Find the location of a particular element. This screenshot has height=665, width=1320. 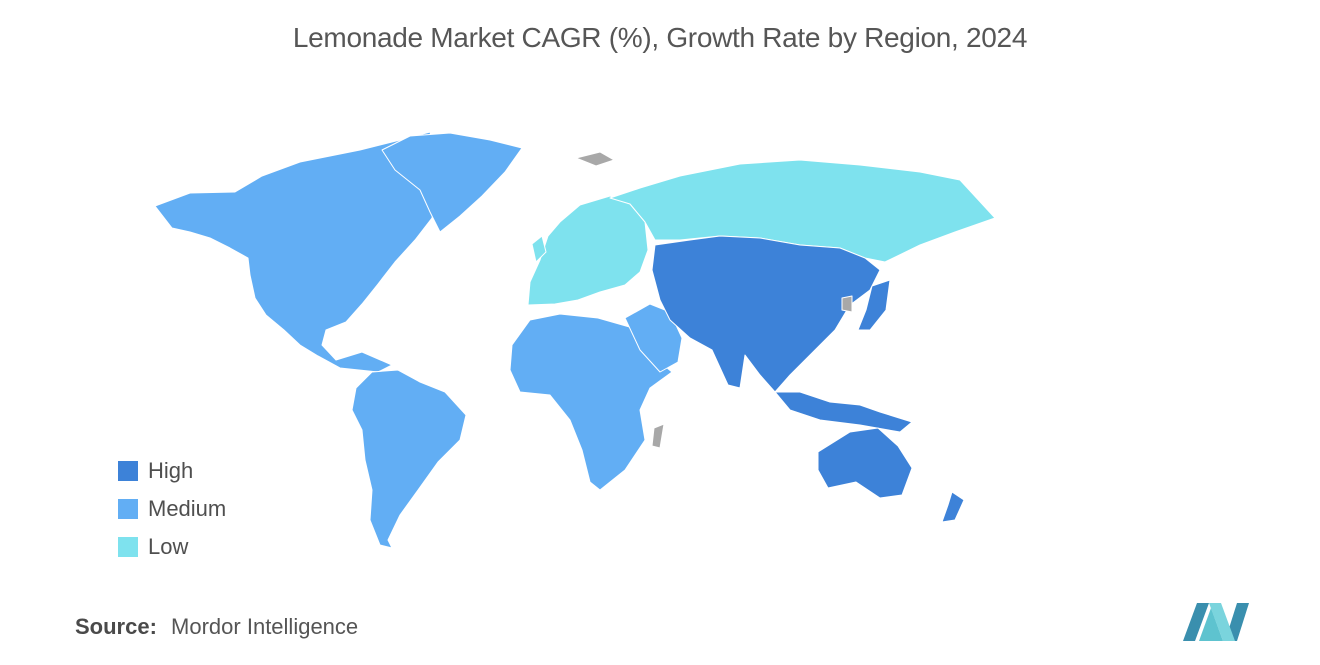

legend-label-high: High is located at coordinates (171, 470).